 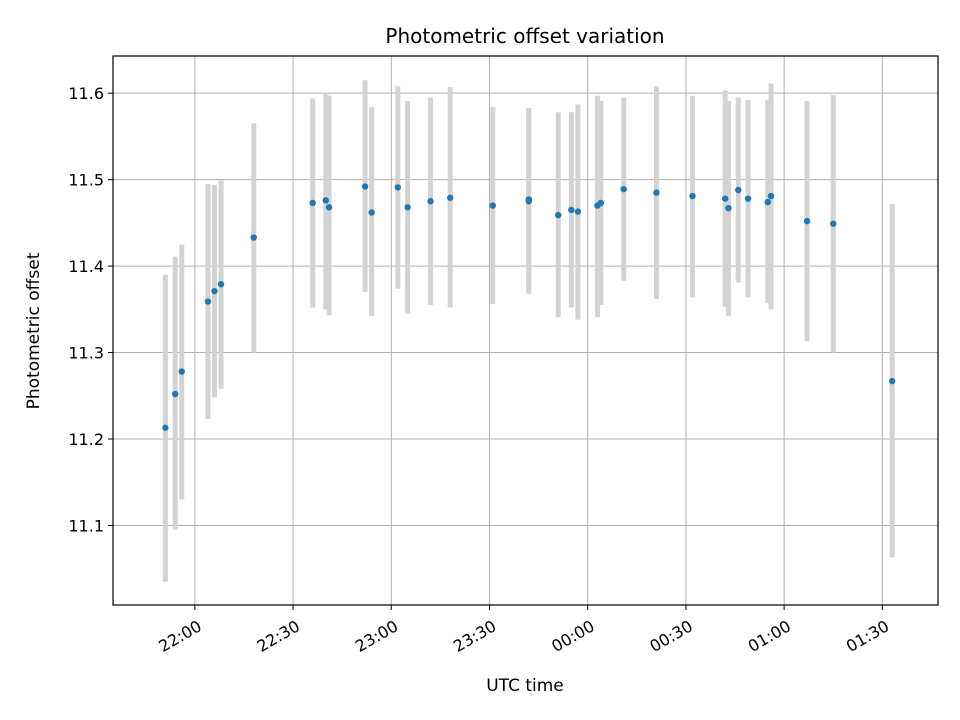 What do you see at coordinates (86, 439) in the screenshot?
I see `y-tick-label: 11.2` at bounding box center [86, 439].